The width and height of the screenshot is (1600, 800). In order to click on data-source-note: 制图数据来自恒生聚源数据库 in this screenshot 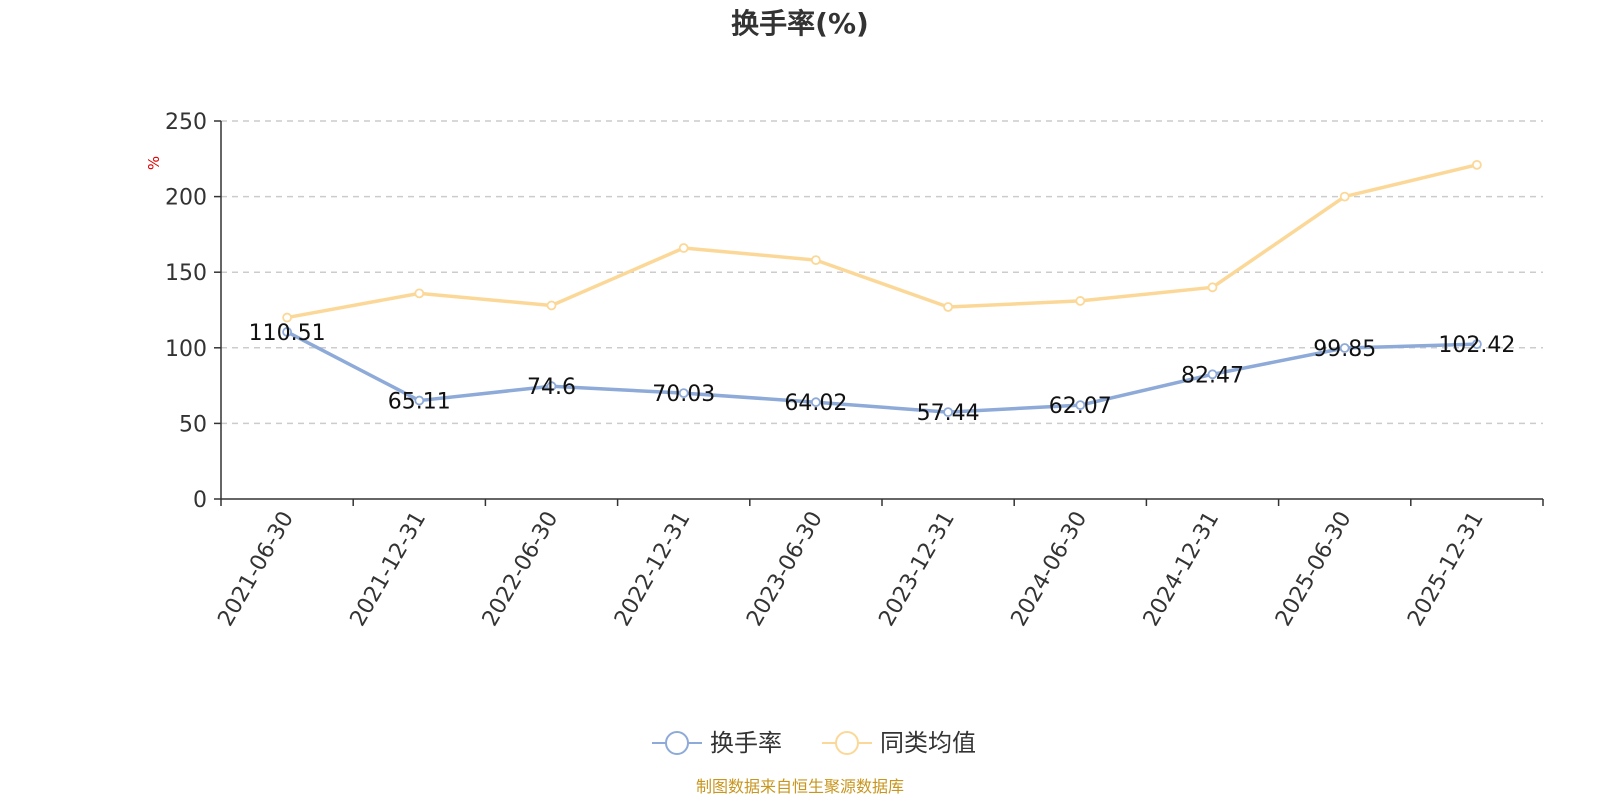, I will do `click(800, 786)`.